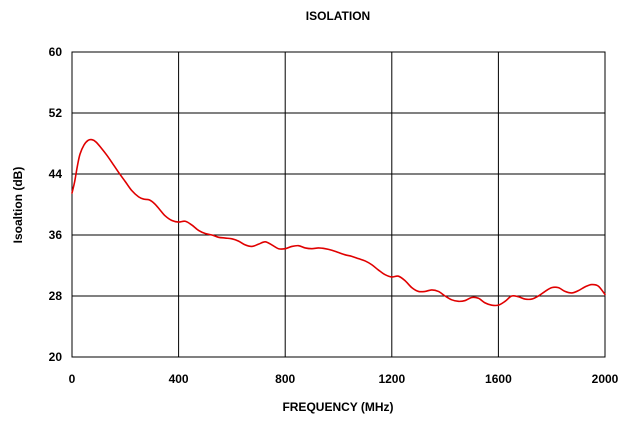 Image resolution: width=625 pixels, height=423 pixels. I want to click on y-tick-label: 44, so click(56, 174).